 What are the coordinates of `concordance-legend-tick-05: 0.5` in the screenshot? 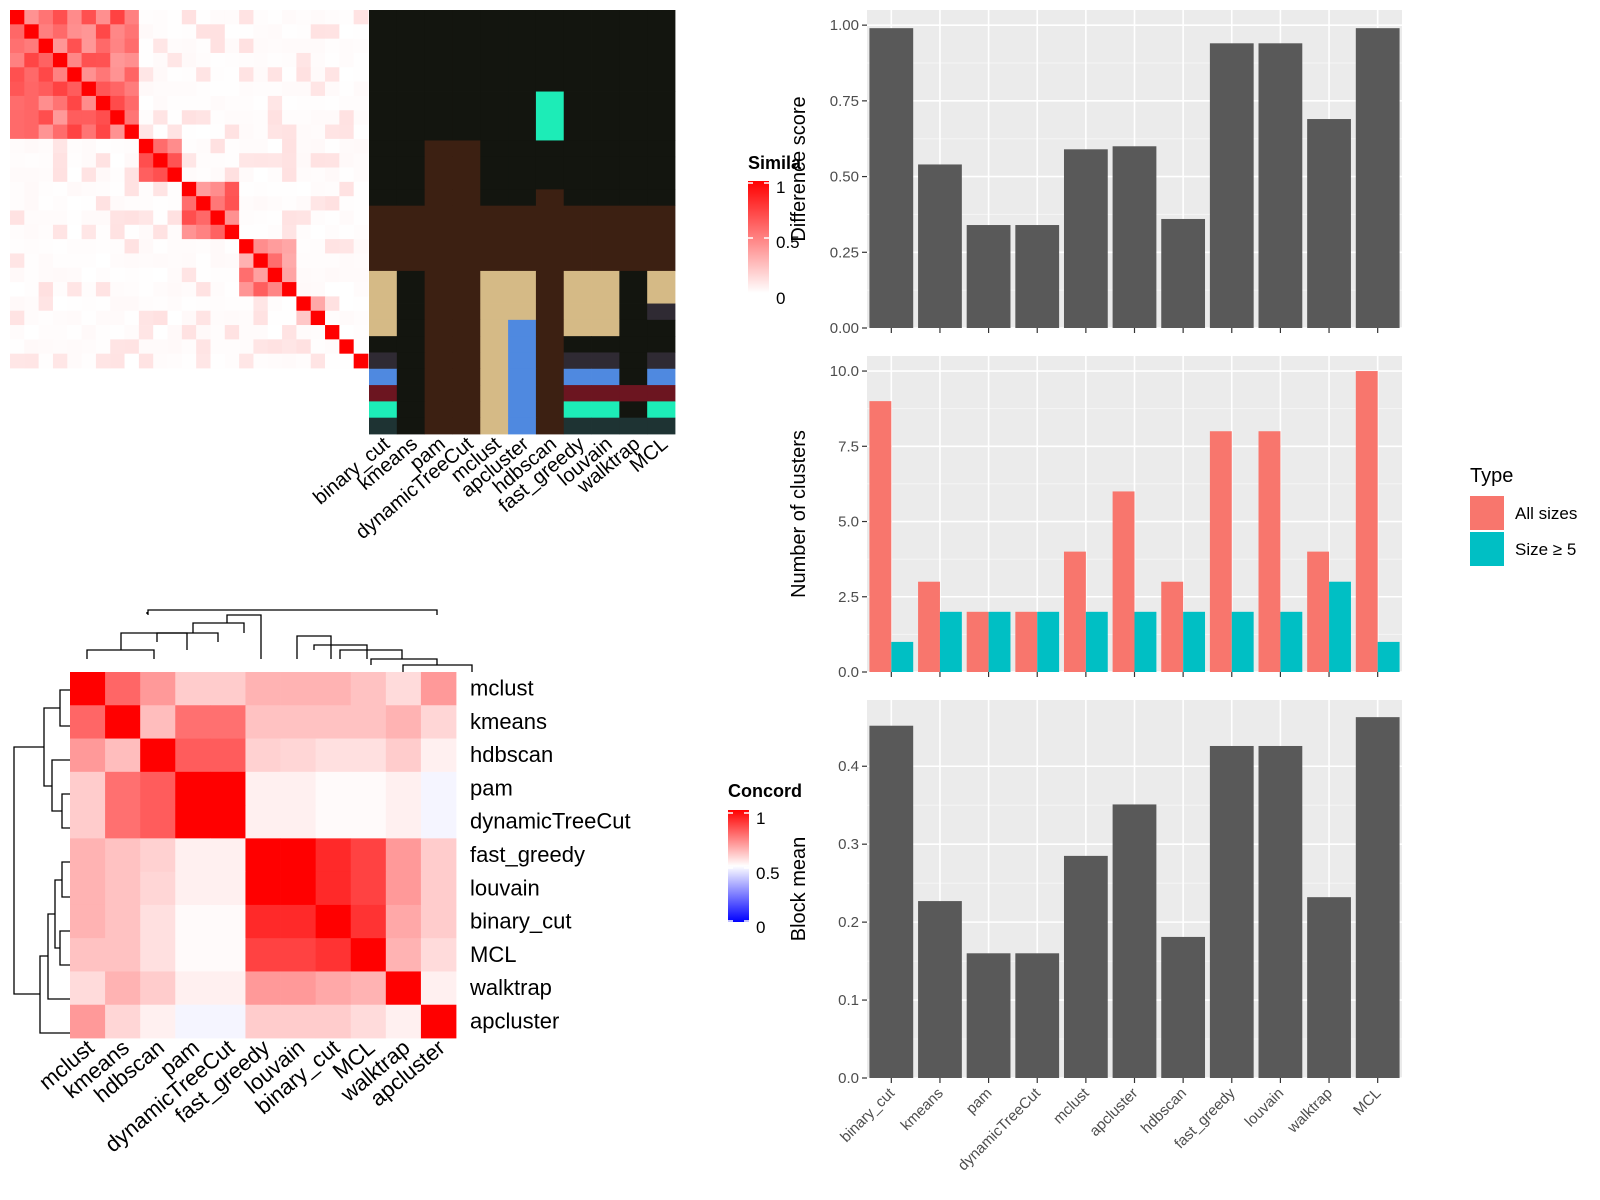 It's located at (768, 873).